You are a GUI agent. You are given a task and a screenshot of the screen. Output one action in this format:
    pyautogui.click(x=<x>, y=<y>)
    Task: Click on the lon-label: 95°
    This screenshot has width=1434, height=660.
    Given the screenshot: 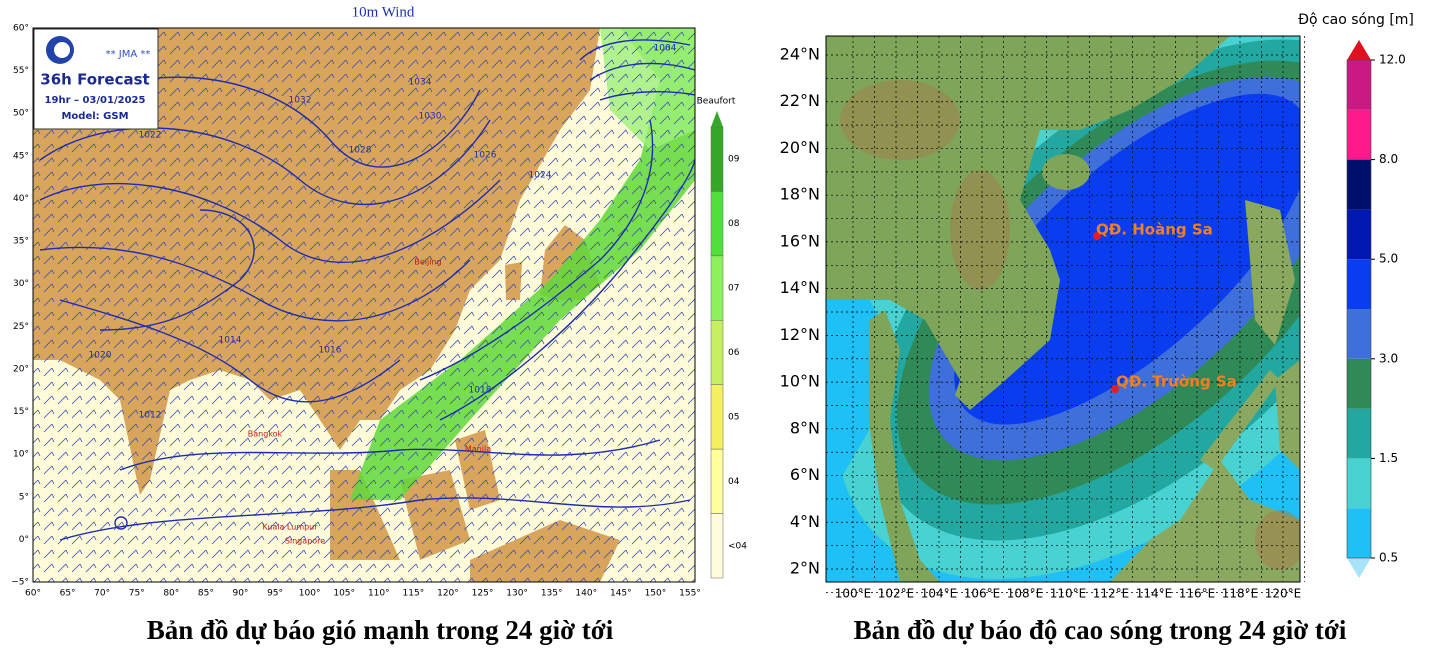 What is the action you would take?
    pyautogui.click(x=275, y=594)
    